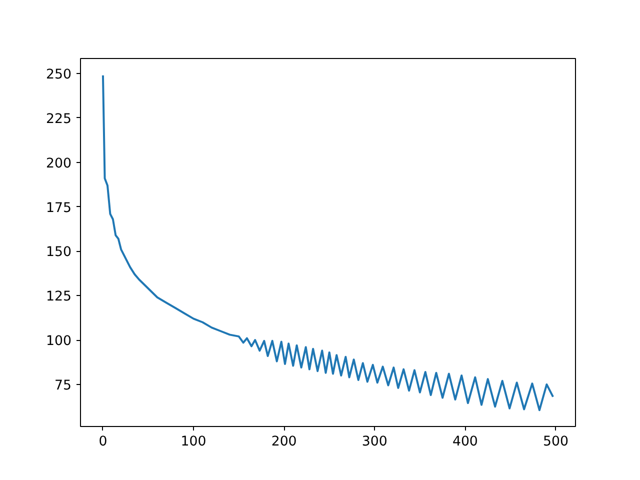 This screenshot has height=480, width=640. I want to click on x-tick-label: 300, so click(375, 442).